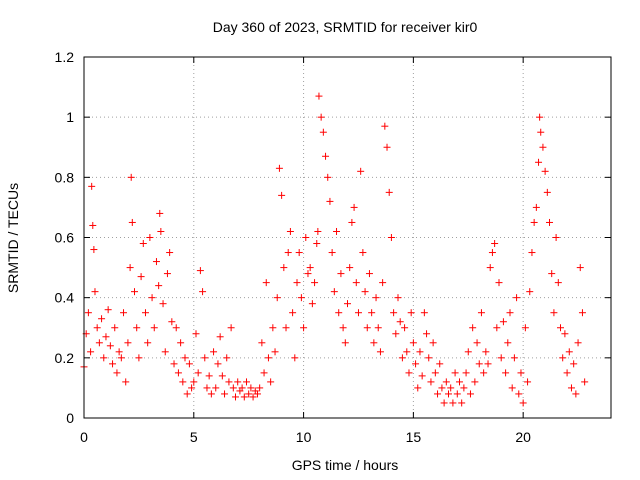 This screenshot has width=640, height=480. I want to click on x-tick-label: 10, so click(304, 437).